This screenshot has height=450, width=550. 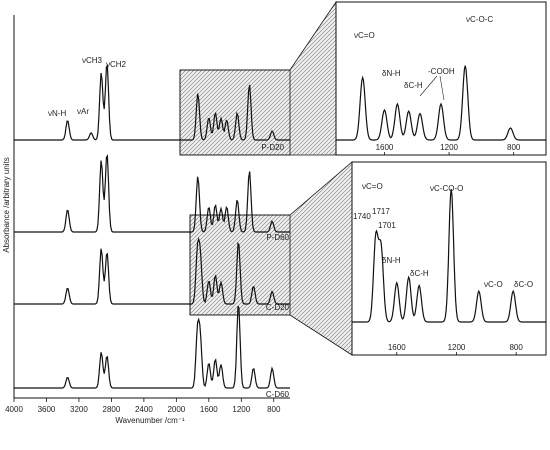 What do you see at coordinates (523, 284) in the screenshot?
I see `inset-bottom-annotation-dco: δC-O` at bounding box center [523, 284].